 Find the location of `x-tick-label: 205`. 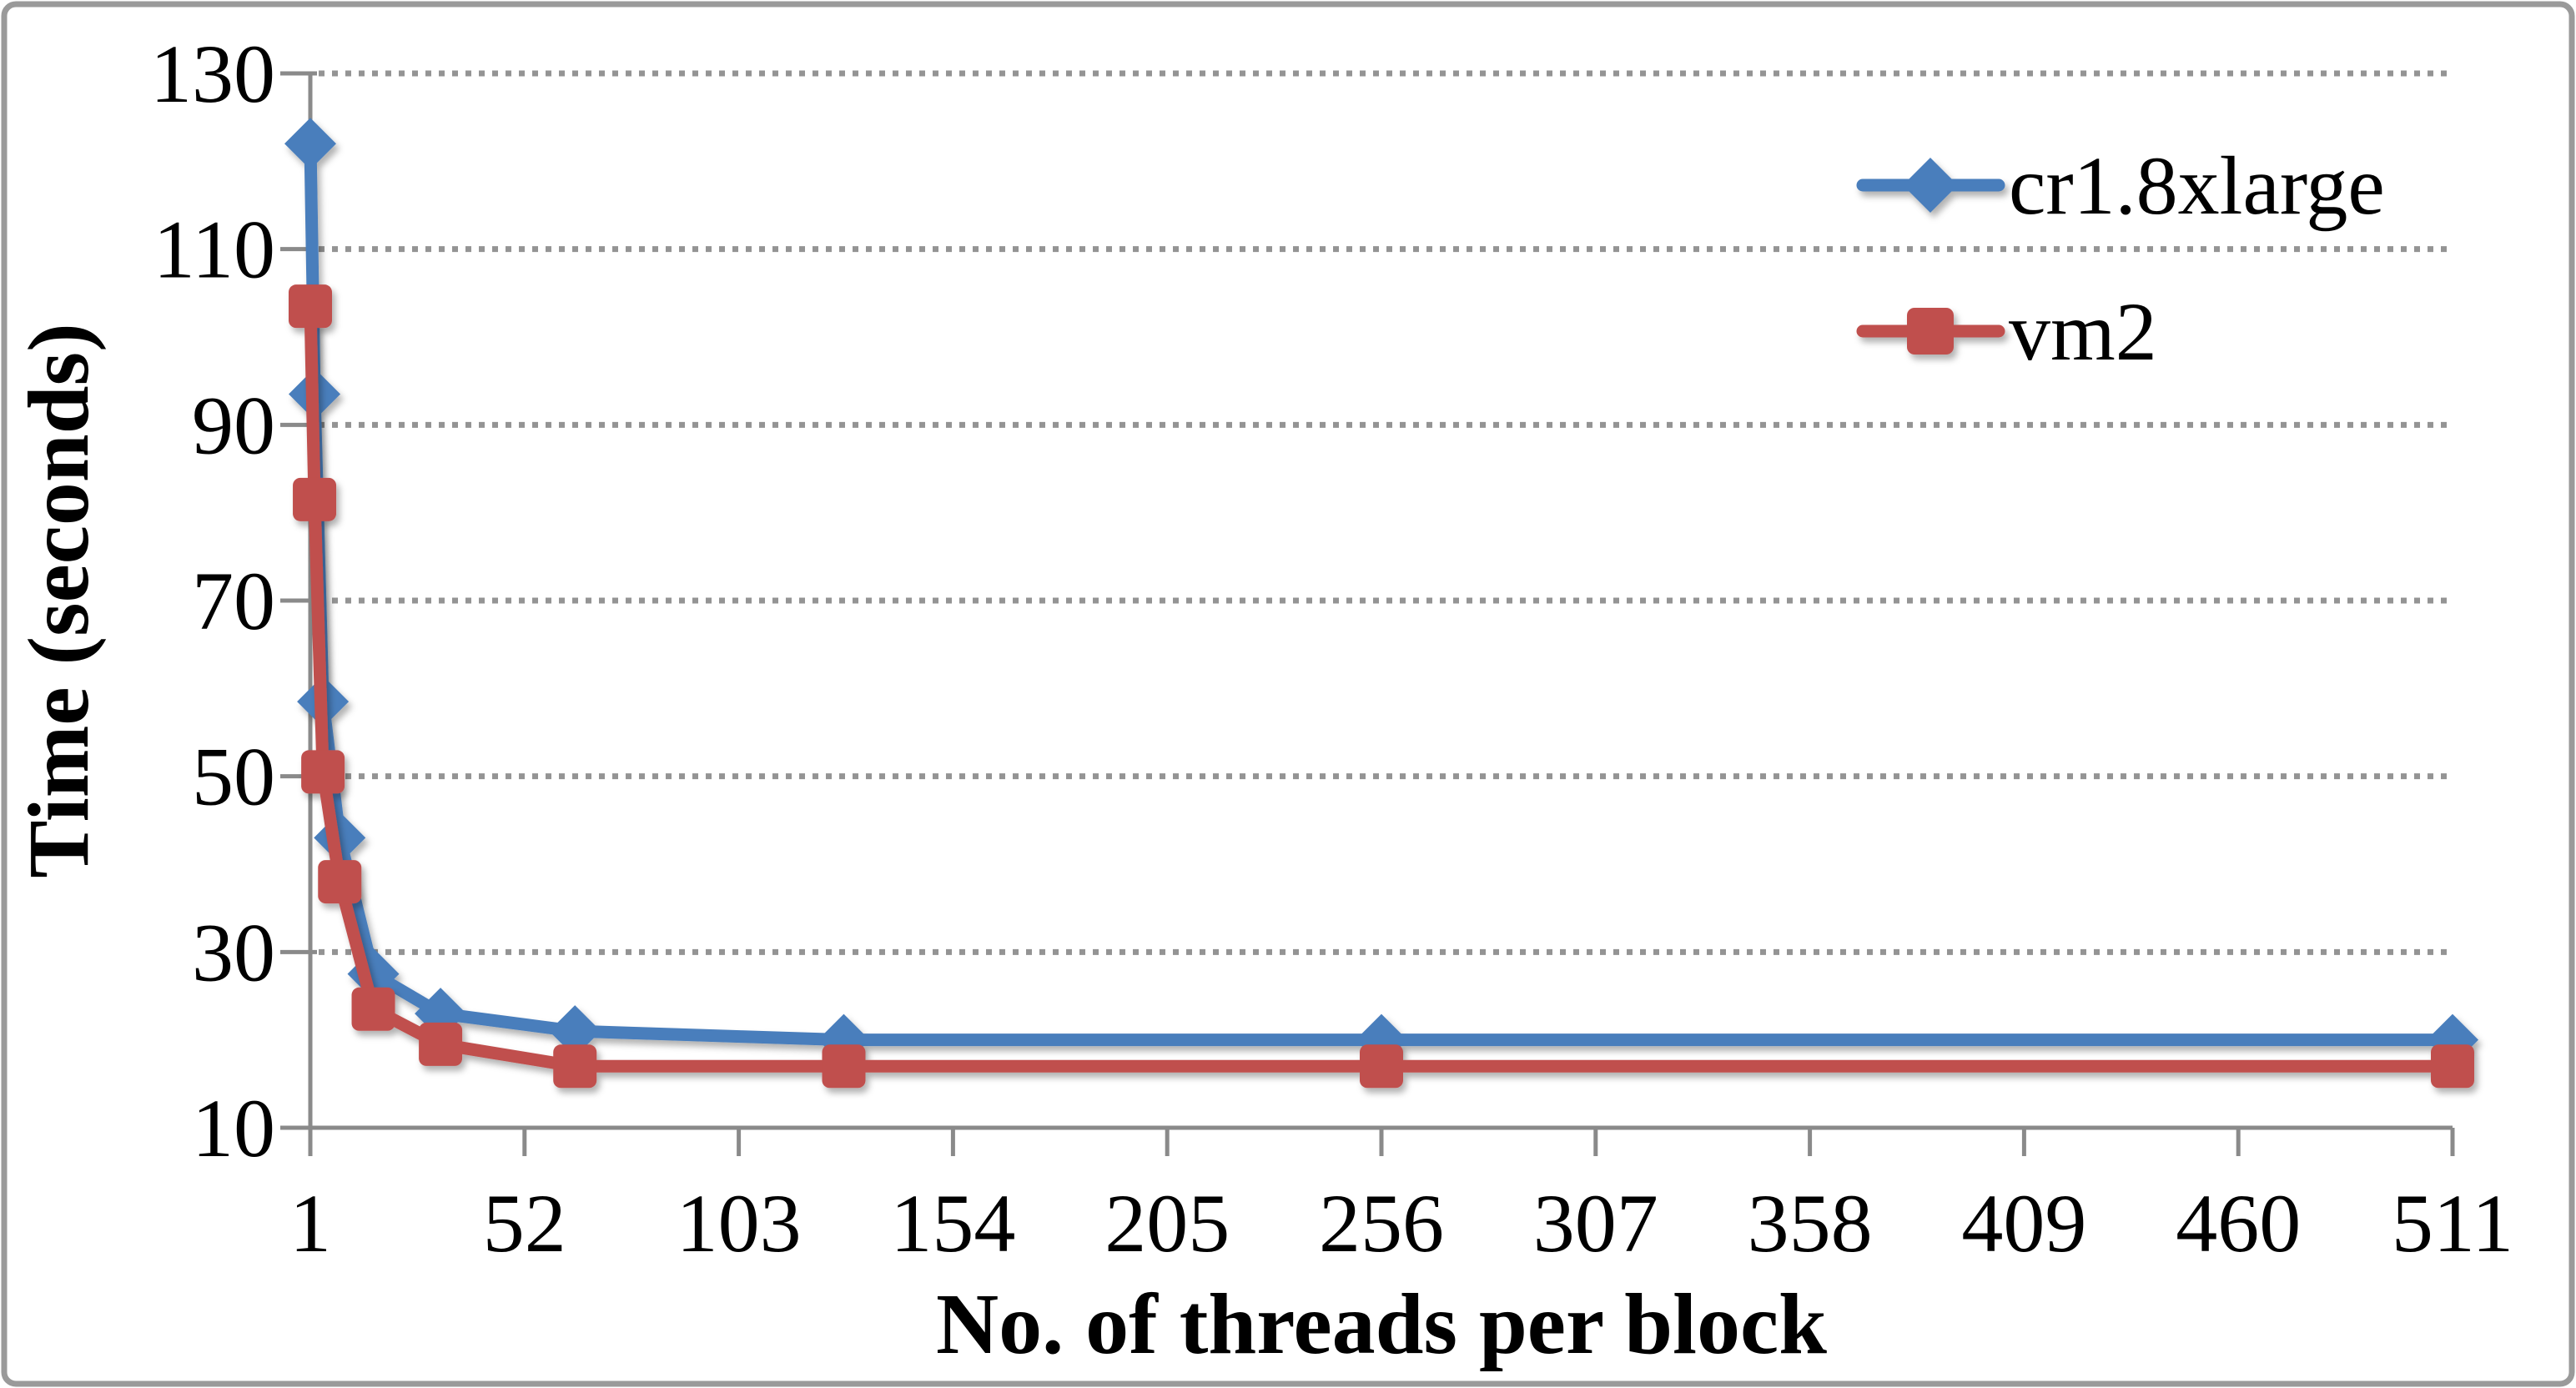

x-tick-label: 205 is located at coordinates (1167, 1223).